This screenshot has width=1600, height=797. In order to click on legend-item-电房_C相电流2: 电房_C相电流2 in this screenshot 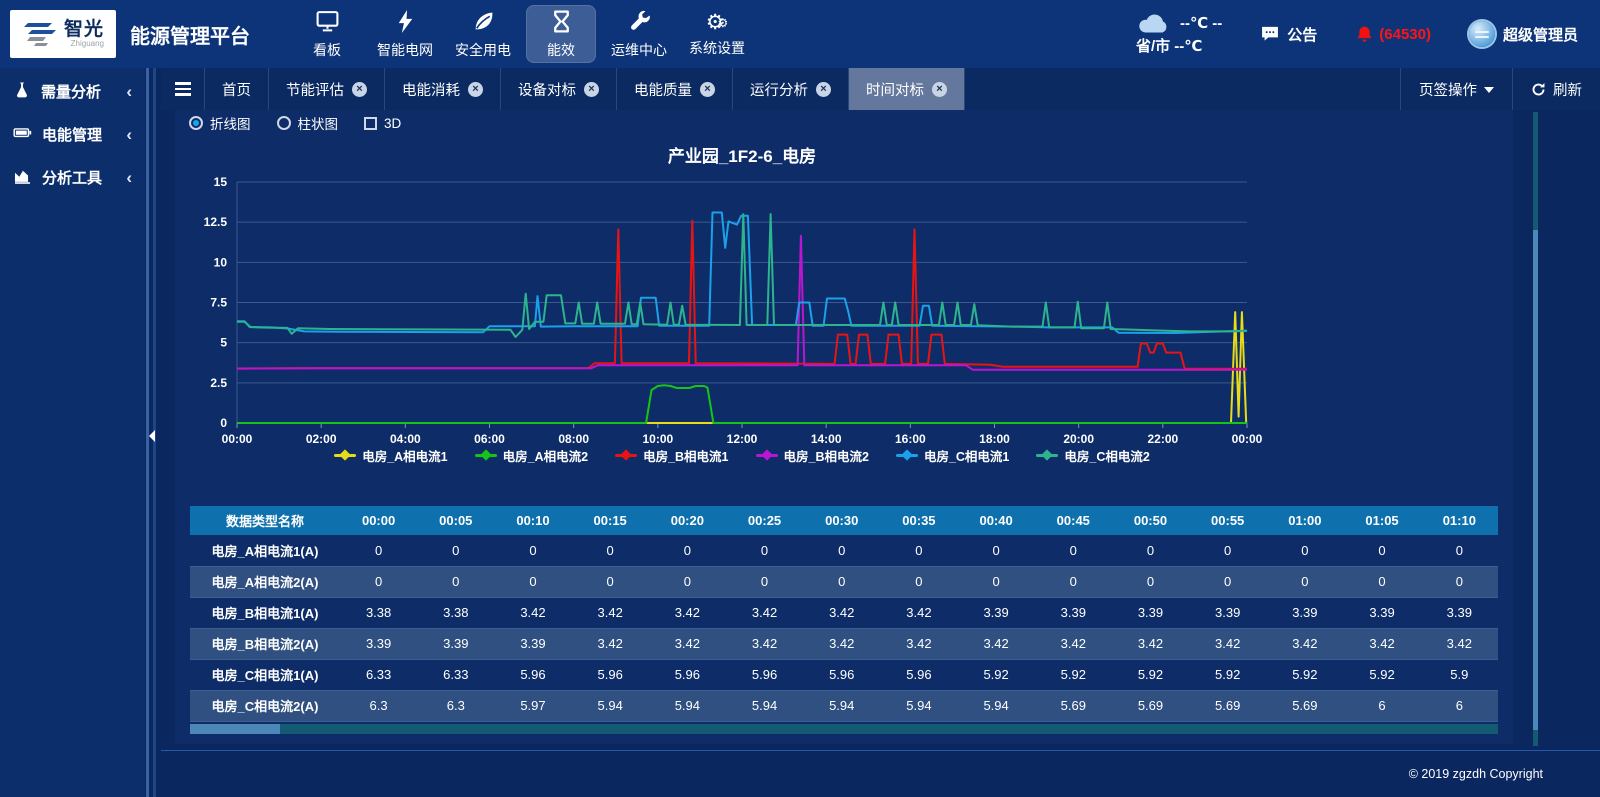, I will do `click(1093, 455)`.